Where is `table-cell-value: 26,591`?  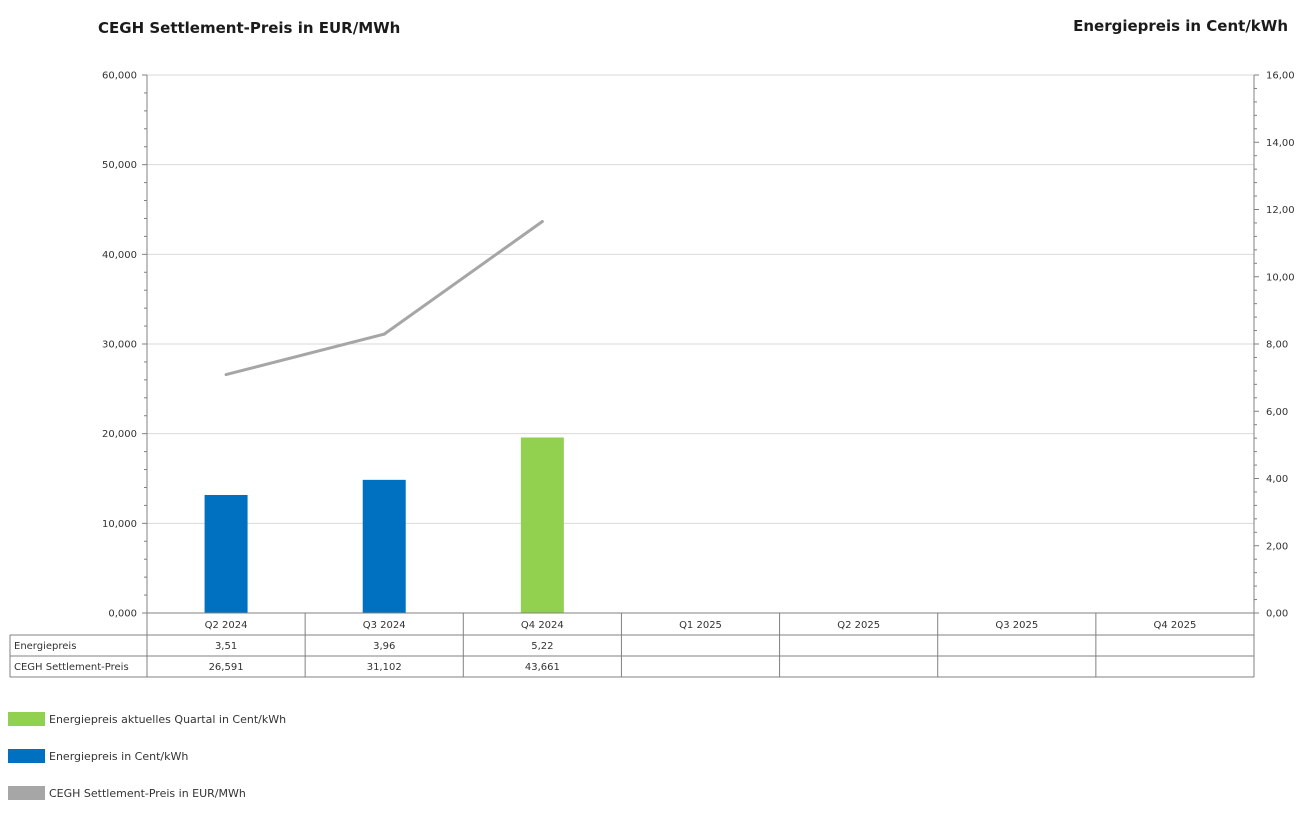 table-cell-value: 26,591 is located at coordinates (226, 667).